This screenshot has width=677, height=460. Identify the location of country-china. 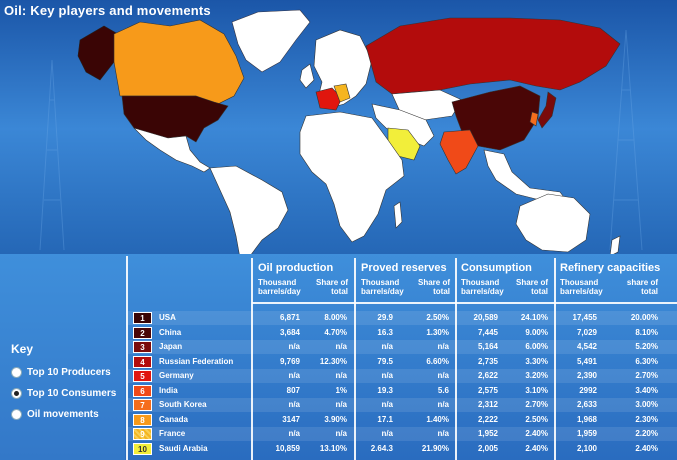
(496, 118).